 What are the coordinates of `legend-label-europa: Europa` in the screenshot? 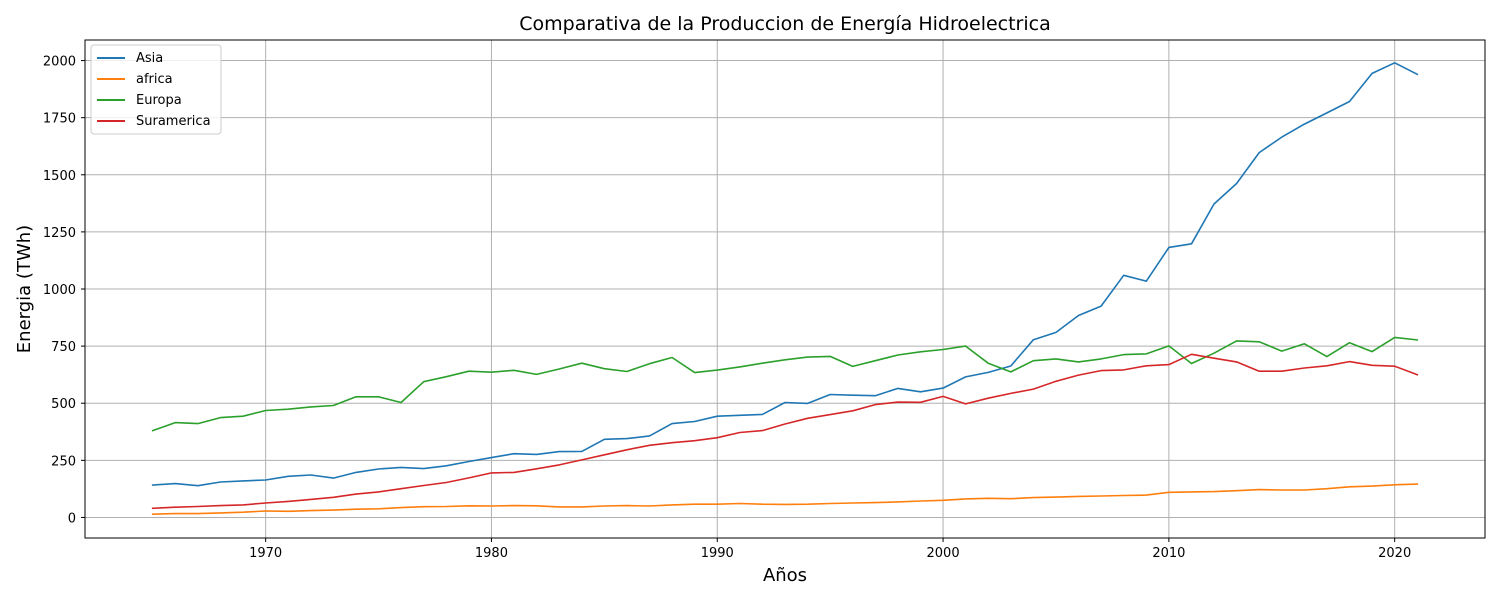 It's located at (159, 100).